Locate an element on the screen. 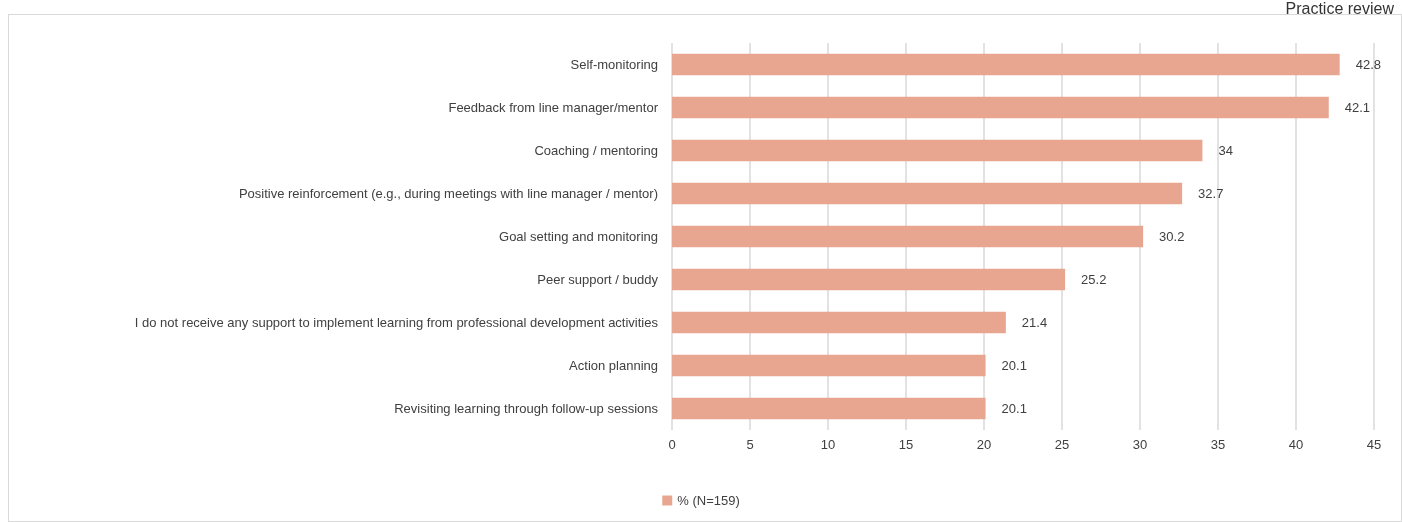  x-tick-label: 5 is located at coordinates (750, 444).